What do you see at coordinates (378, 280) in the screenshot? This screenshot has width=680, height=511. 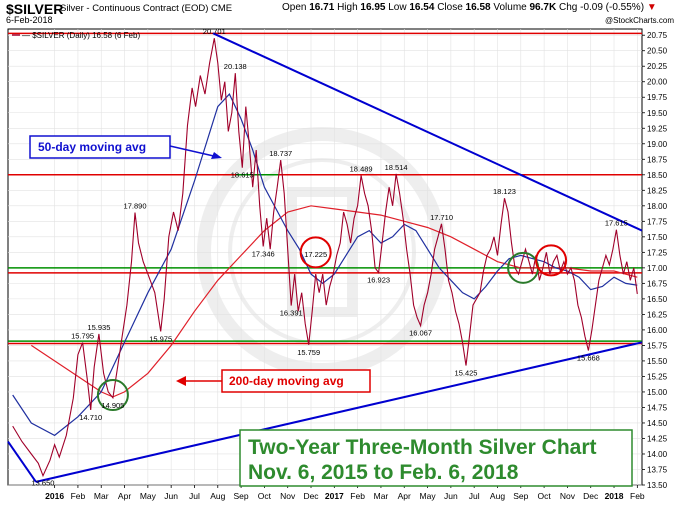 I see `data-label: 16.923` at bounding box center [378, 280].